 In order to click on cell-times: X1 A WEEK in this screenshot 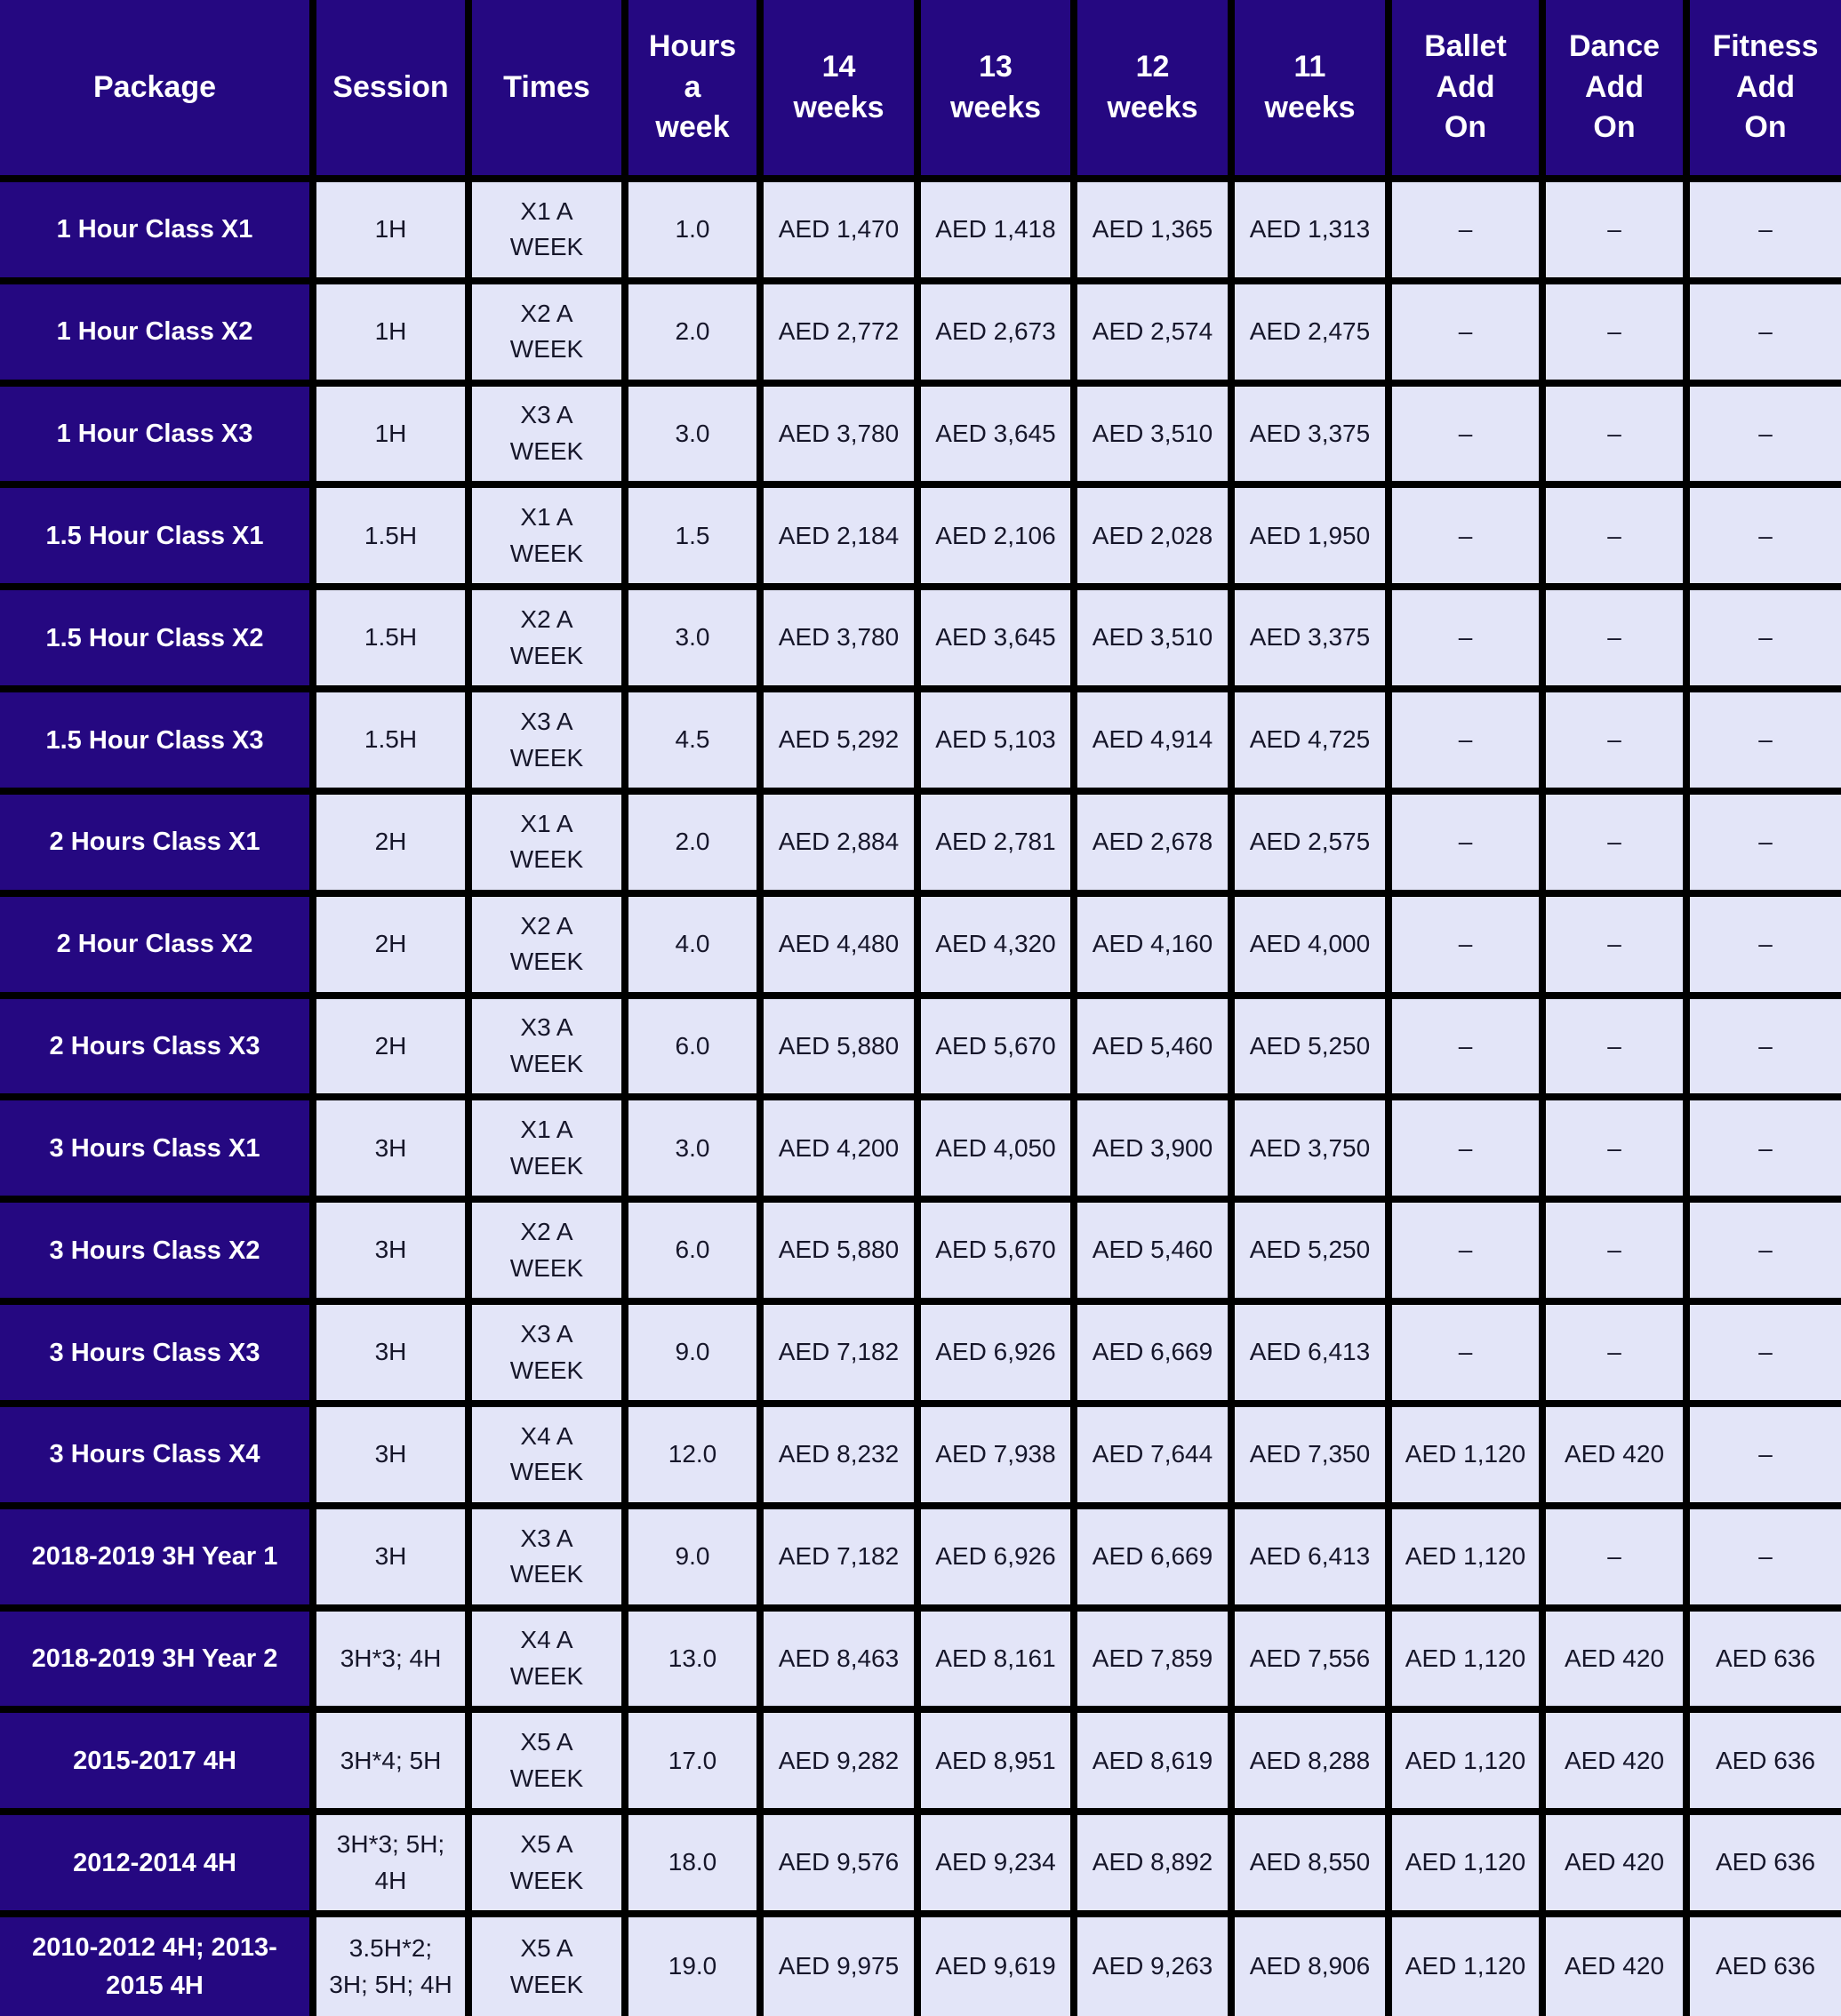, I will do `click(546, 842)`.